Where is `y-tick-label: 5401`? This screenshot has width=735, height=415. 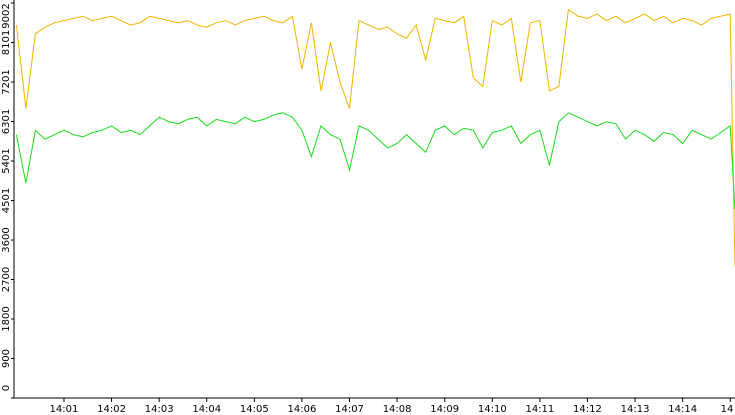 y-tick-label: 5401 is located at coordinates (6, 160).